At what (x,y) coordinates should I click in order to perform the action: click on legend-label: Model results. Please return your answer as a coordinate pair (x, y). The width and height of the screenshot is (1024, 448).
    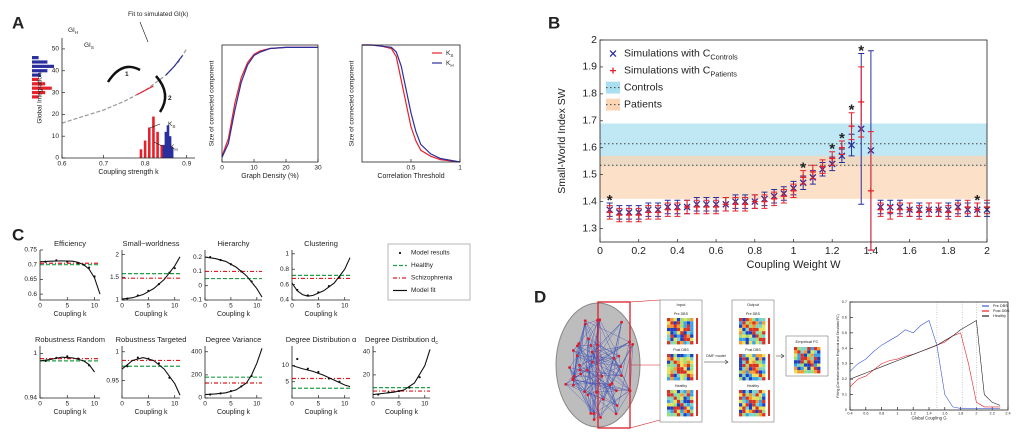
    Looking at the image, I should click on (430, 253).